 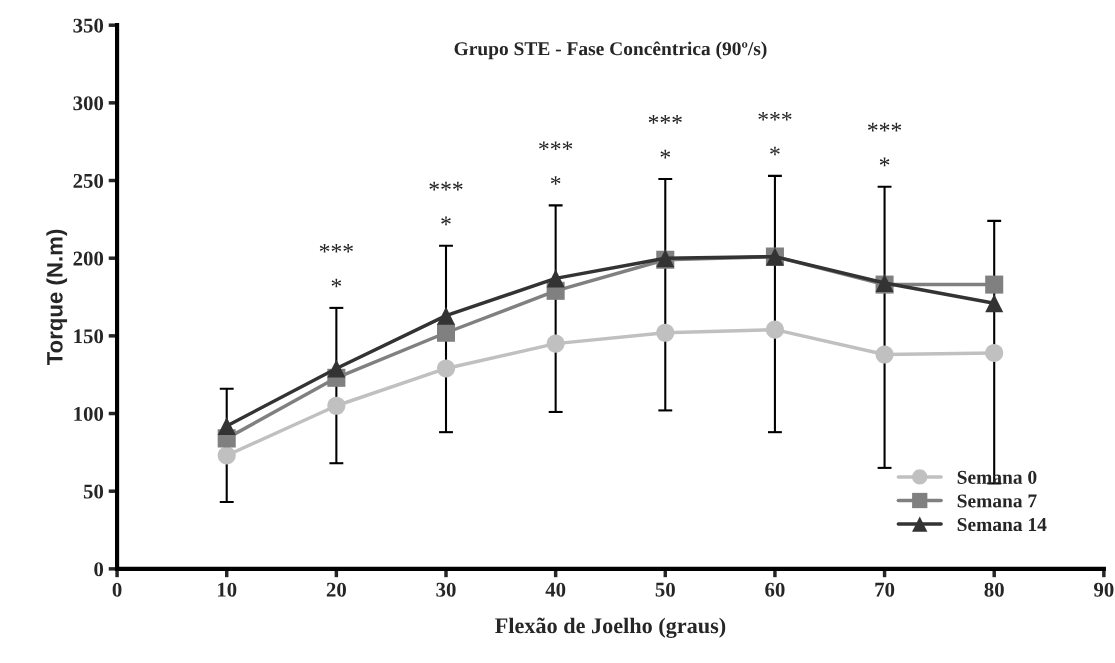 I want to click on x-tick-label: 30, so click(x=446, y=589).